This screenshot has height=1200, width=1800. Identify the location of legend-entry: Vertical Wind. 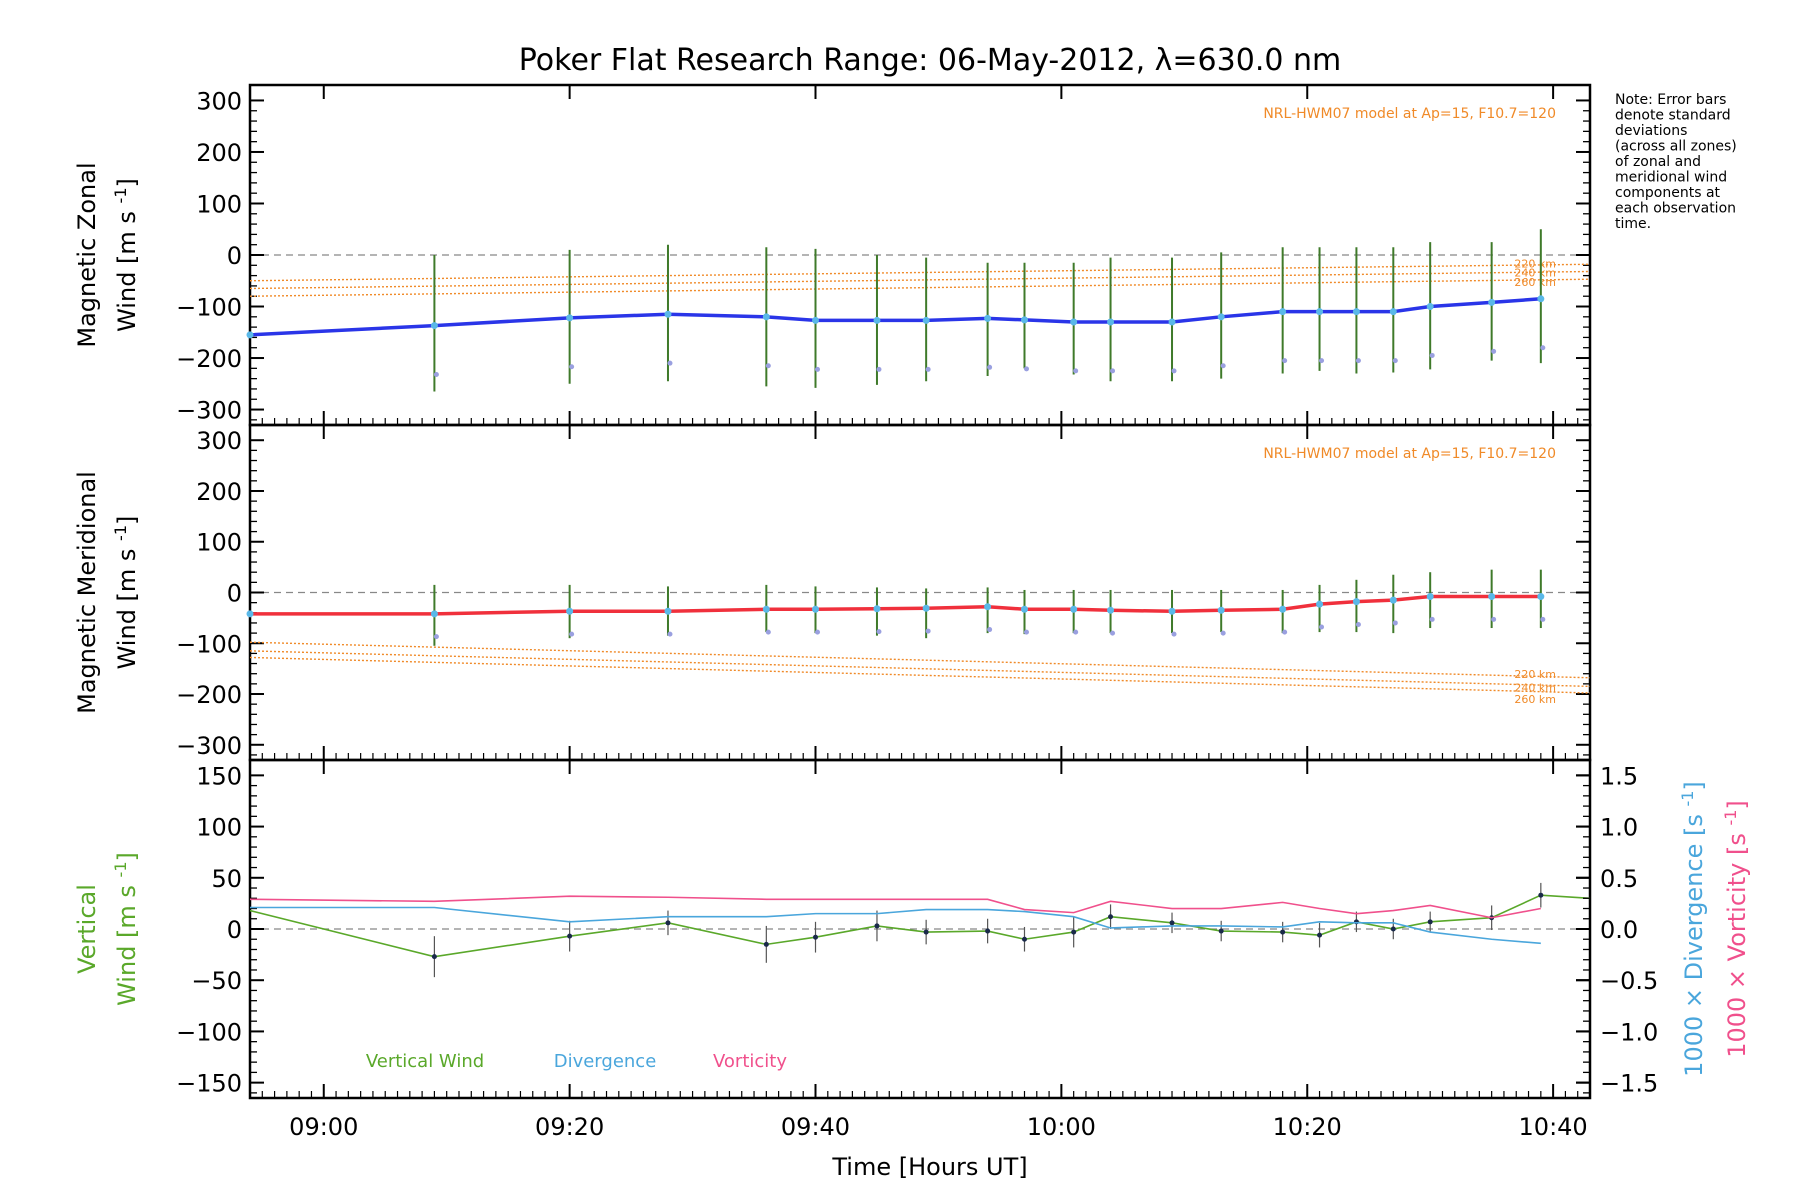
(425, 1061).